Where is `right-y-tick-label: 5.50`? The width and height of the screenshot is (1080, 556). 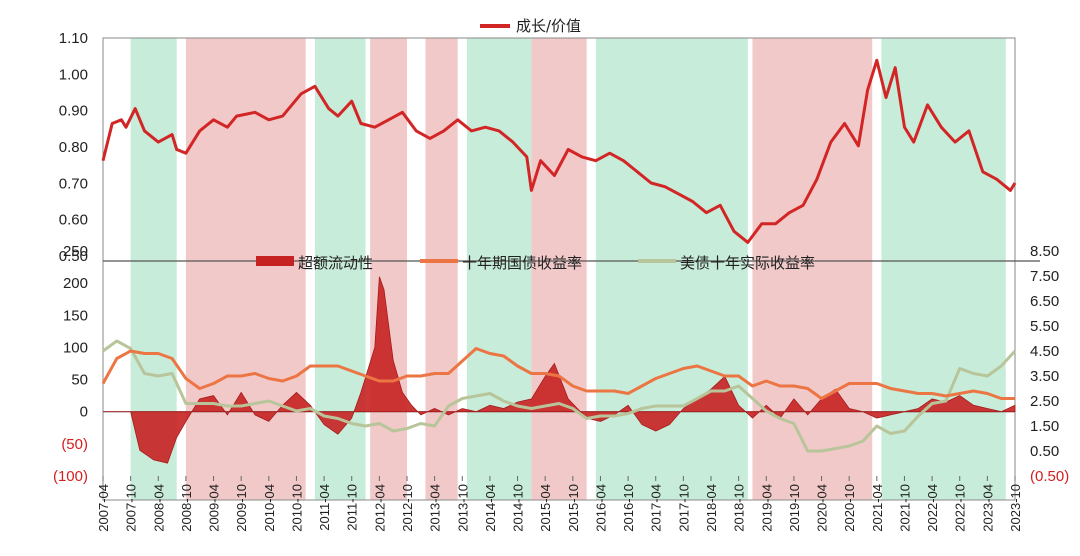
right-y-tick-label: 5.50 is located at coordinates (1044, 326).